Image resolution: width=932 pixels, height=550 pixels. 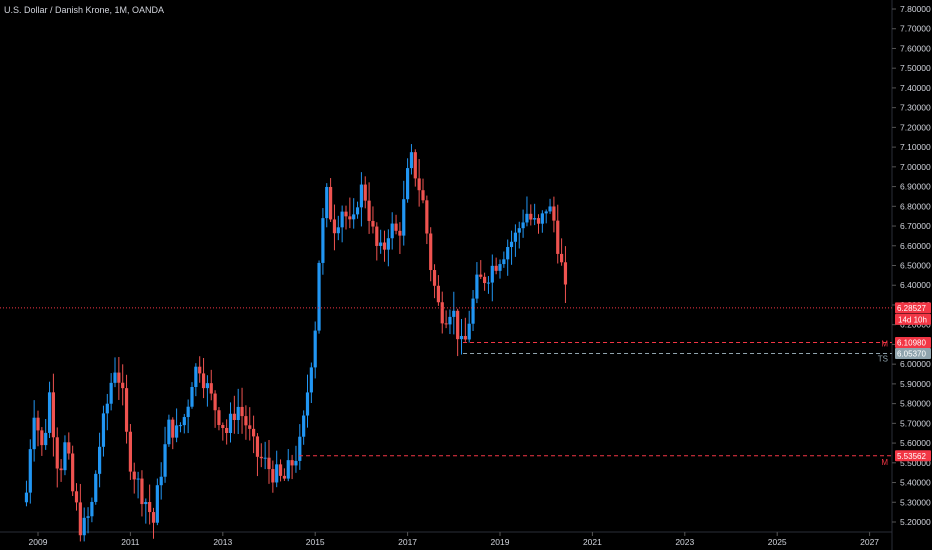 What do you see at coordinates (915, 463) in the screenshot?
I see `y-tick-label: 5.50000` at bounding box center [915, 463].